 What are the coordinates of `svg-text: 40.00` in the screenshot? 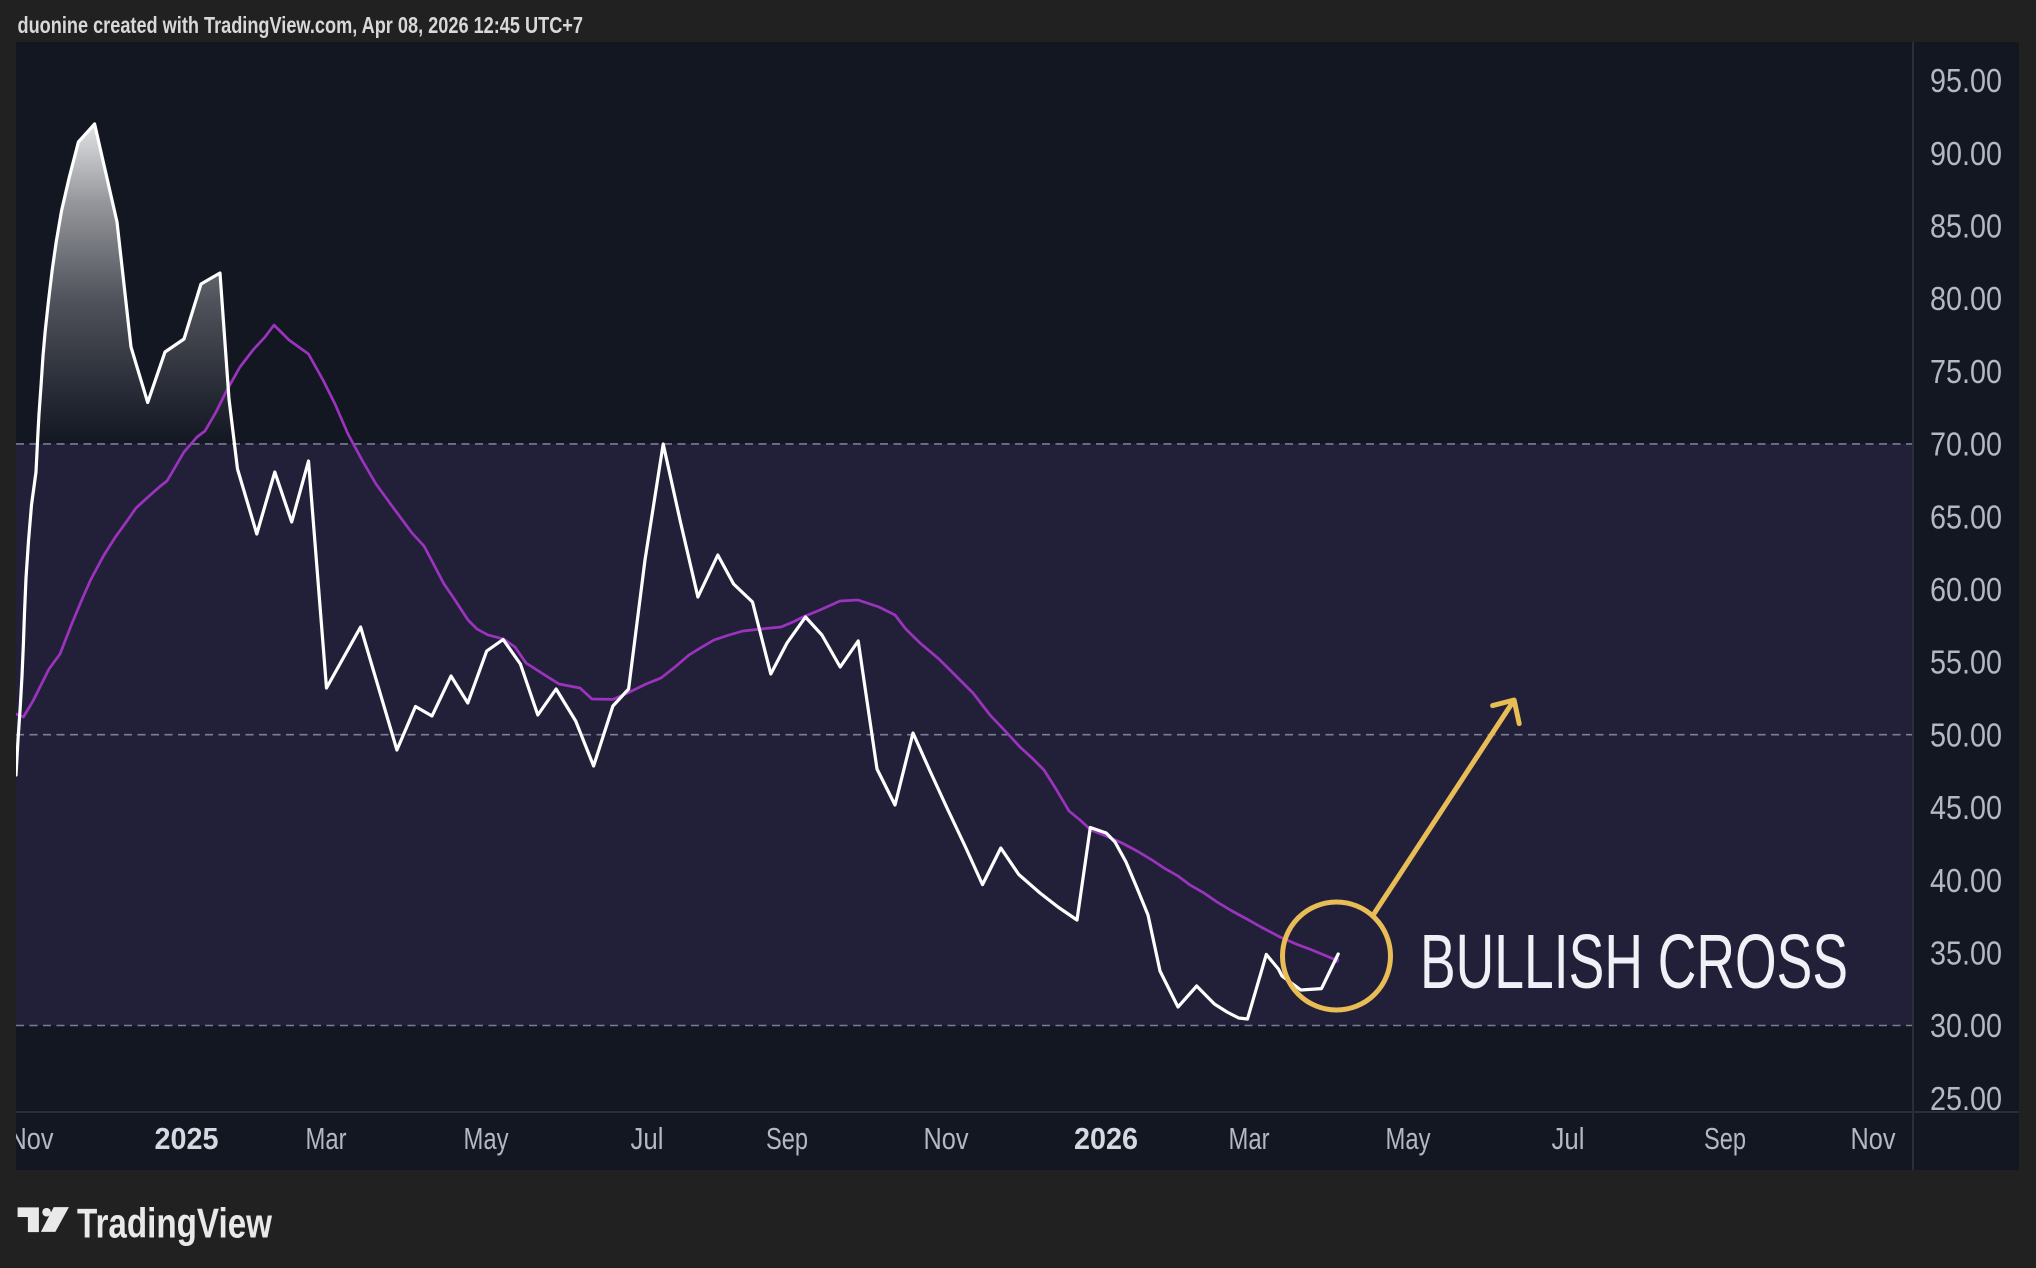 It's located at (1966, 880).